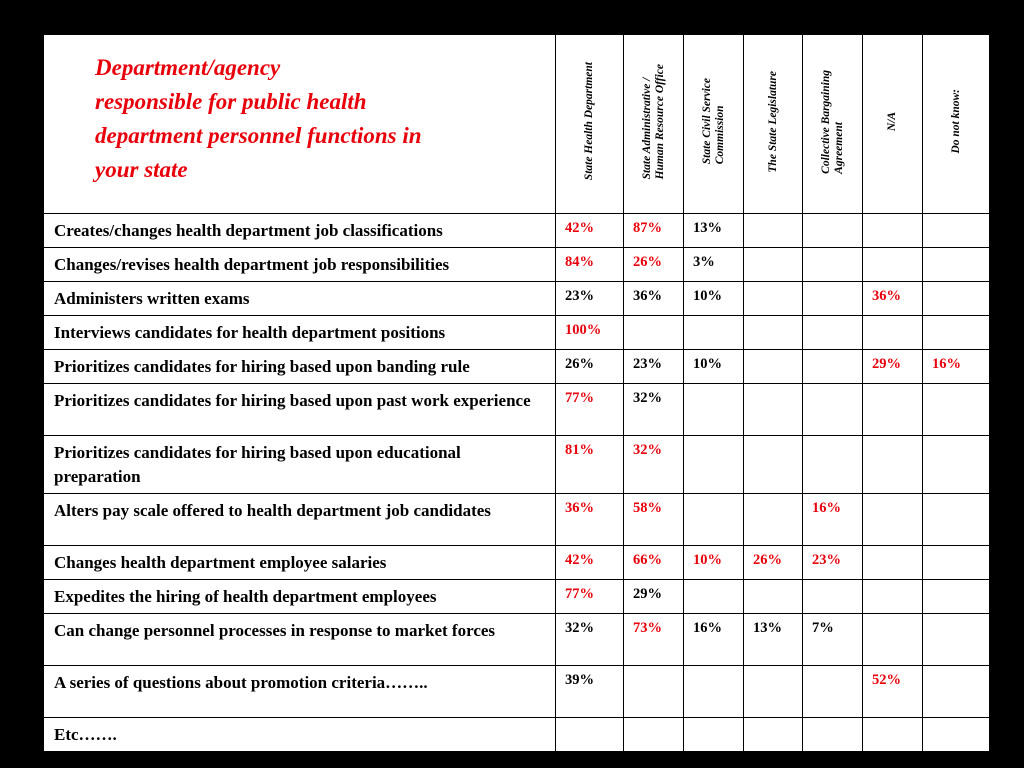 The image size is (1024, 768). What do you see at coordinates (704, 262) in the screenshot?
I see `cell-value: 3%` at bounding box center [704, 262].